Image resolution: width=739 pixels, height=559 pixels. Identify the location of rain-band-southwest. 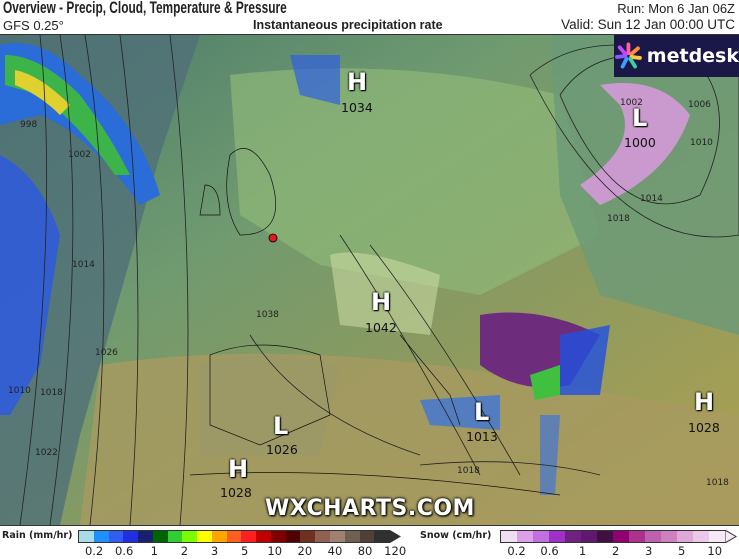
(30, 285).